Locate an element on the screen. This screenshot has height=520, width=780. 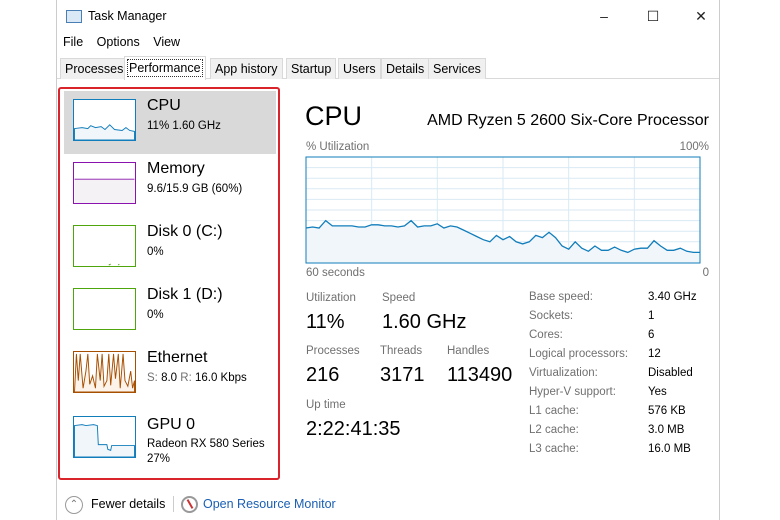
spec-value: 3.0 MB is located at coordinates (666, 430).